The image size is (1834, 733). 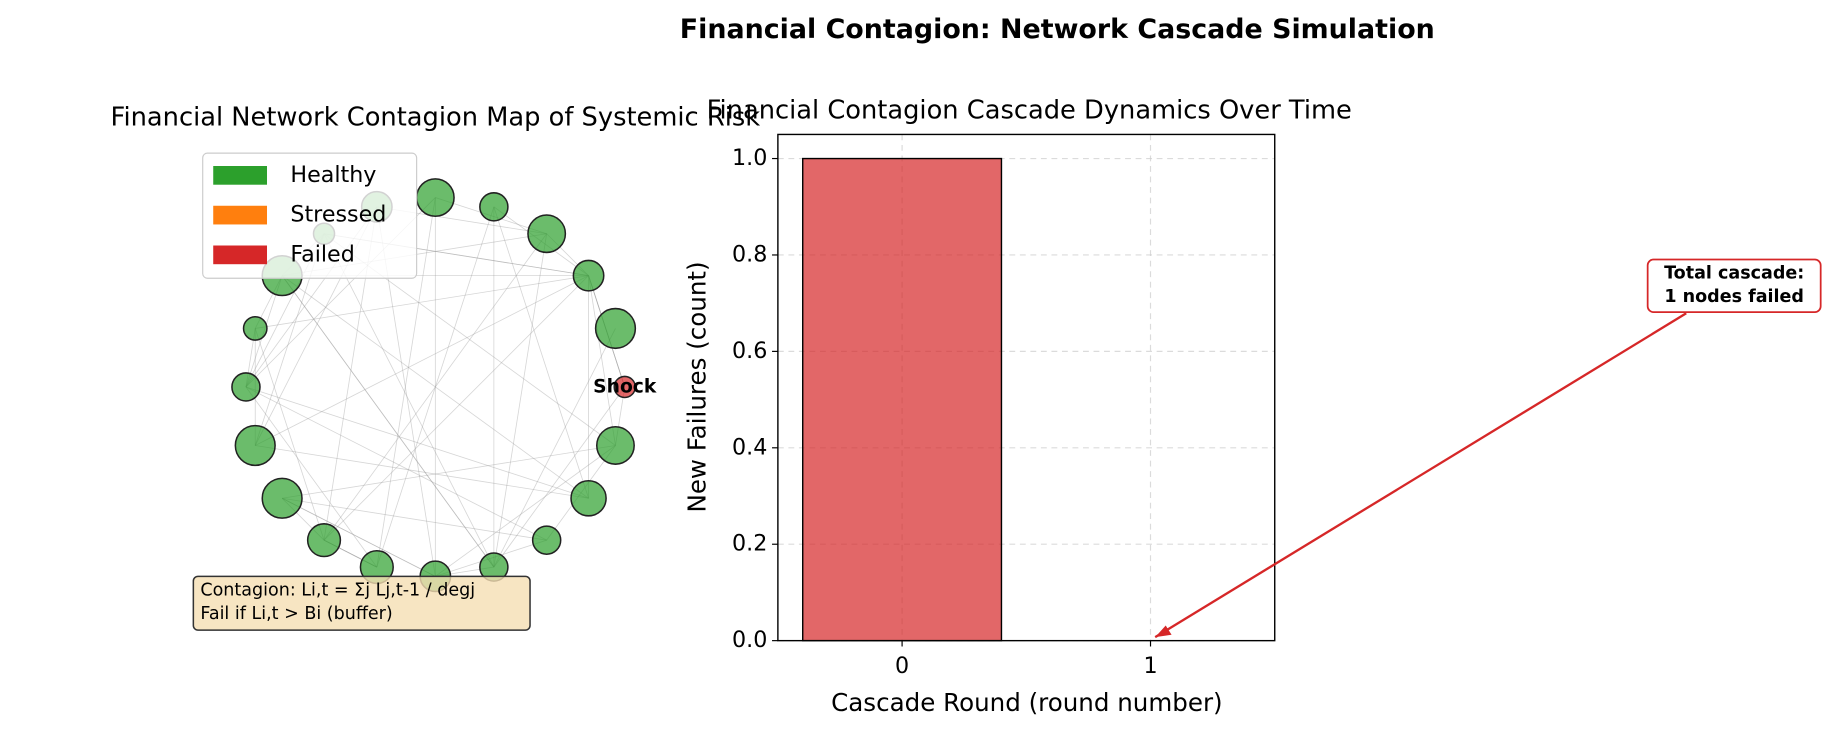 I want to click on formula-text: Fail if Li,t > Bi (buffer), so click(x=296, y=614).